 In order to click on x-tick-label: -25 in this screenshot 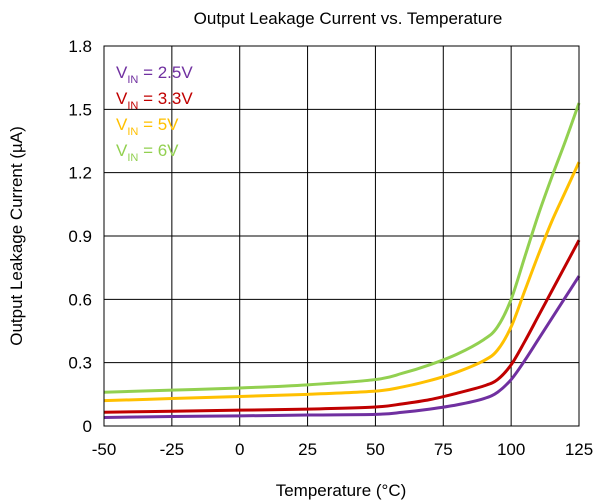, I will do `click(172, 449)`.